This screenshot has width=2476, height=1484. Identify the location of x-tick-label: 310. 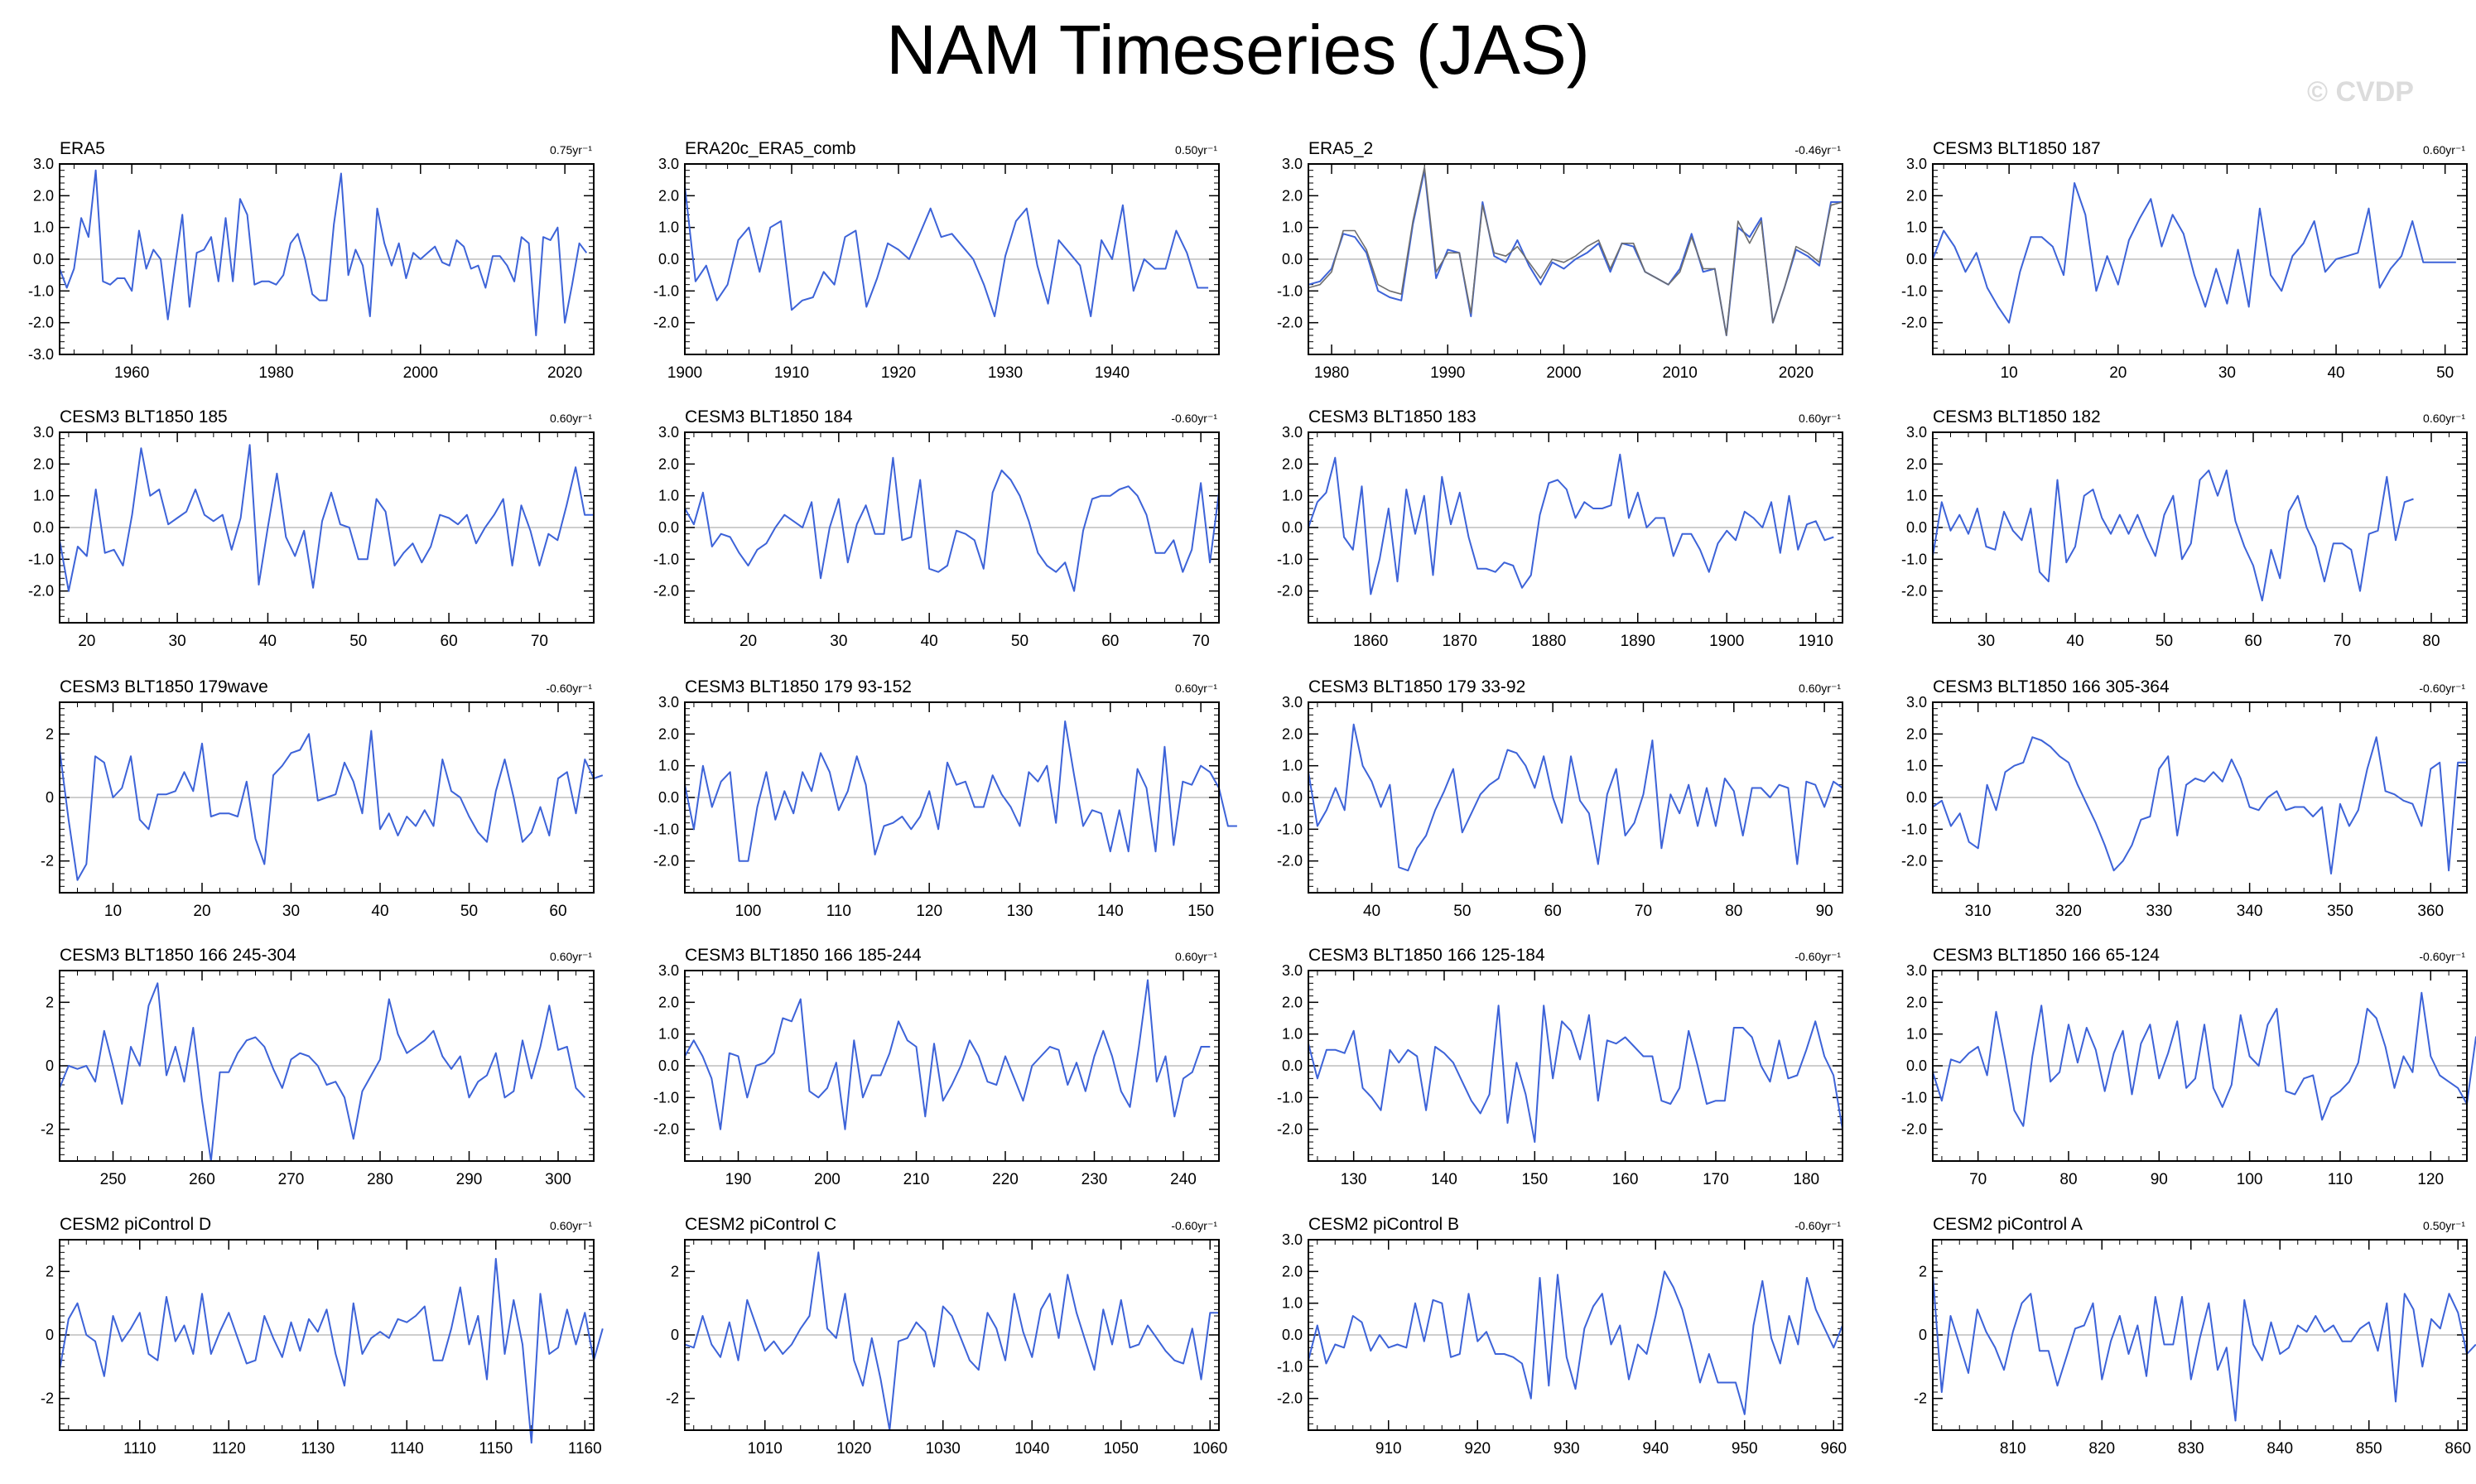
(1978, 911).